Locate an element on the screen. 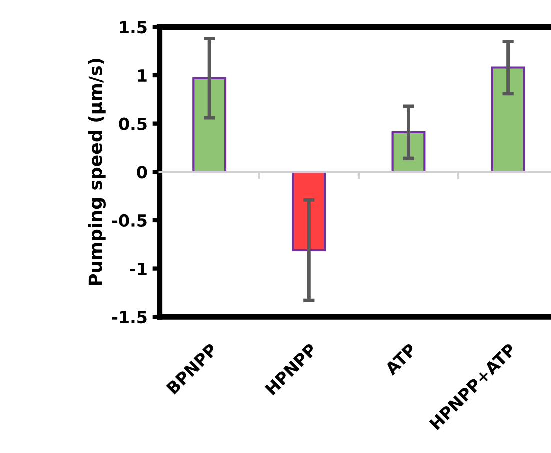 The image size is (551, 453). y-tick-label: 0.5 is located at coordinates (133, 124).